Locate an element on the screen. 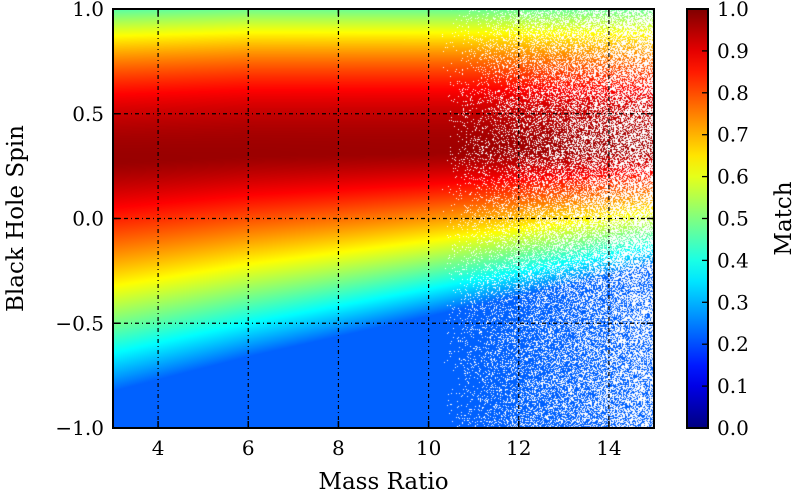 This screenshot has height=501, width=800. x-tick-label: 10 is located at coordinates (428, 448).